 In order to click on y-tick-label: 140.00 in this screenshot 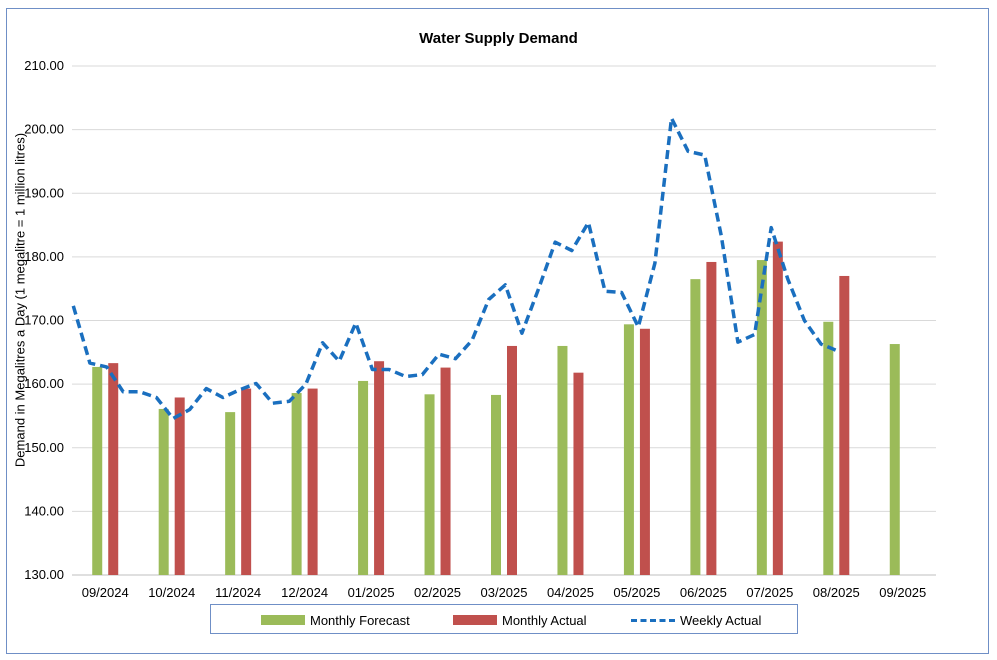, I will do `click(44, 510)`.